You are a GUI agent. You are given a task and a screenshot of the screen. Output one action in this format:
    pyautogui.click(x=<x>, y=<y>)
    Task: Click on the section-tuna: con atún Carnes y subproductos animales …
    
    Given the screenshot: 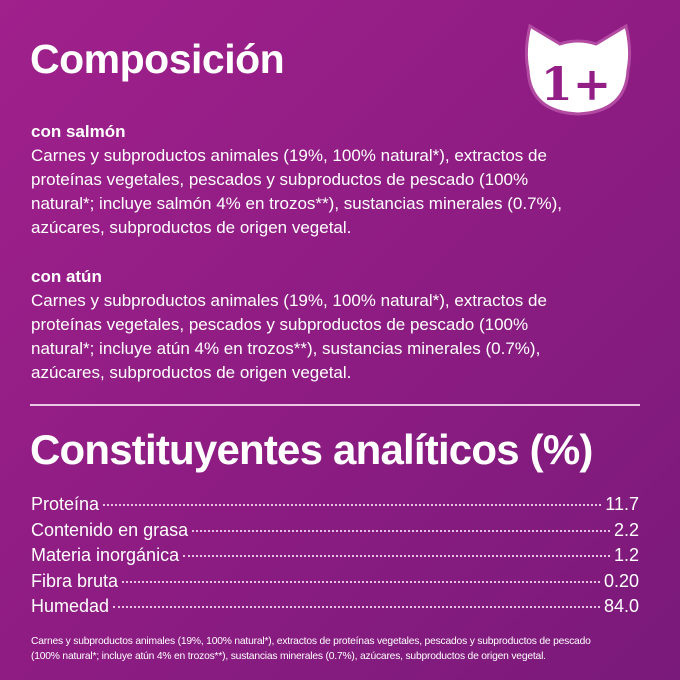 What is the action you would take?
    pyautogui.click(x=289, y=325)
    